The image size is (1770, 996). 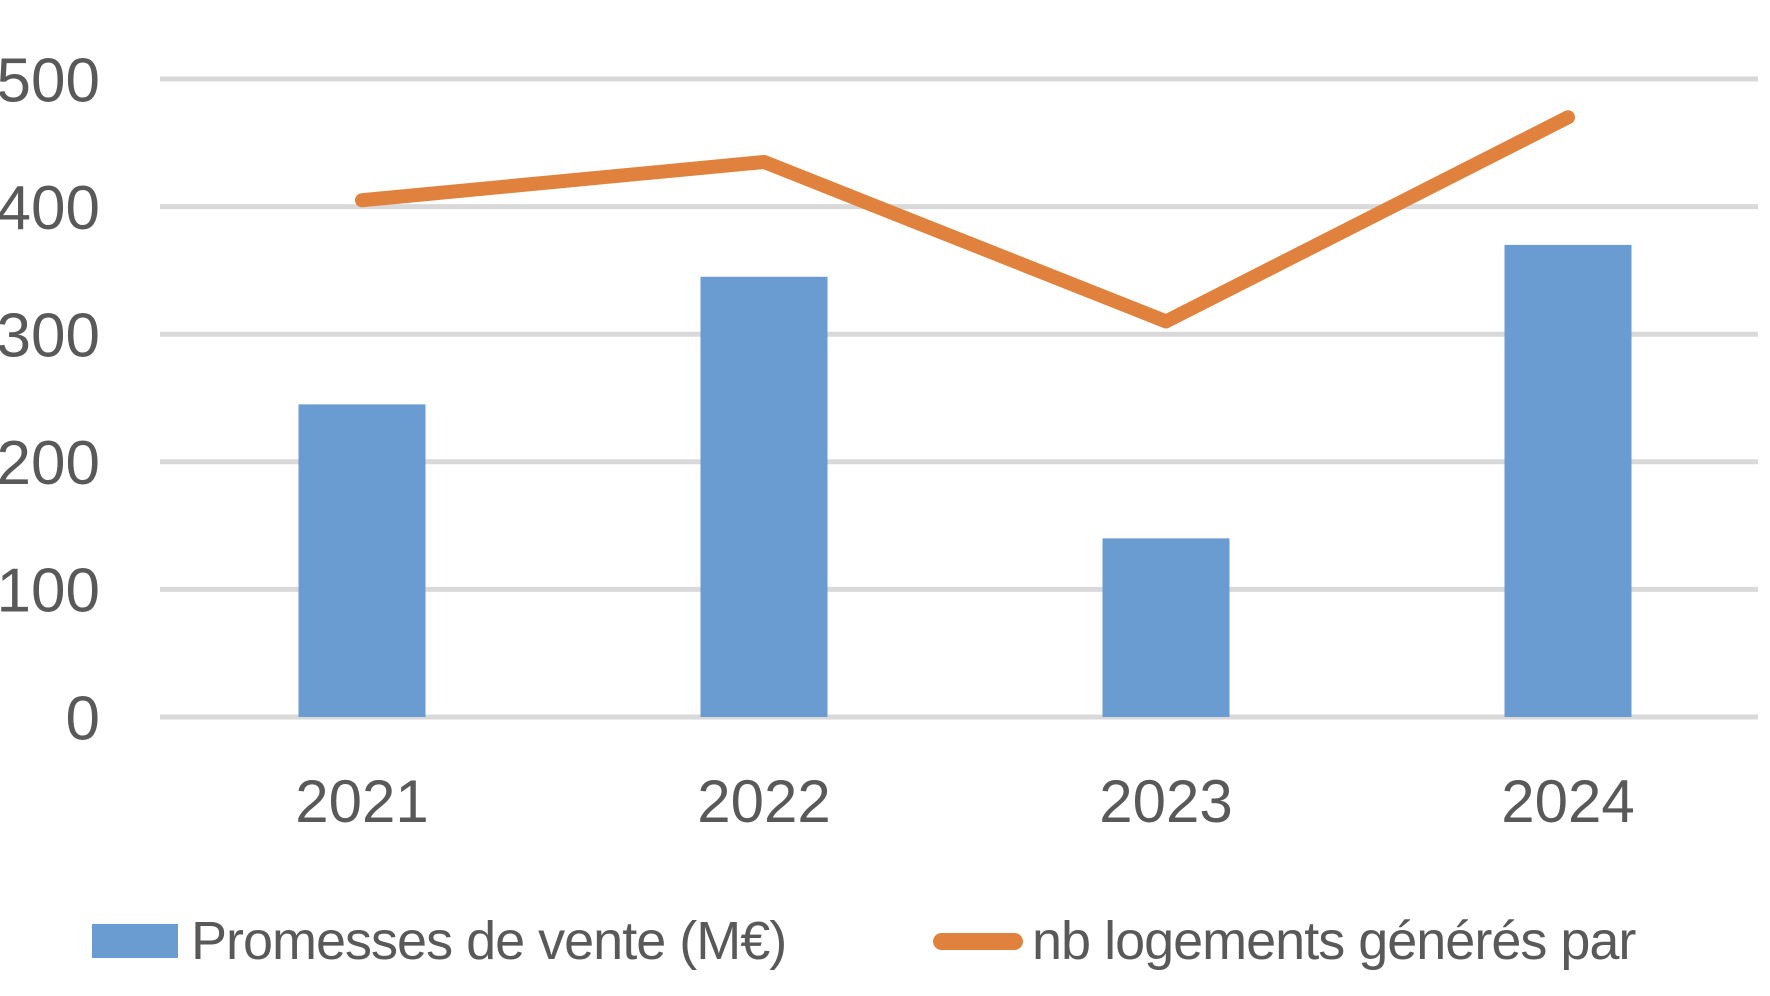 What do you see at coordinates (362, 560) in the screenshot?
I see `bar-2021` at bounding box center [362, 560].